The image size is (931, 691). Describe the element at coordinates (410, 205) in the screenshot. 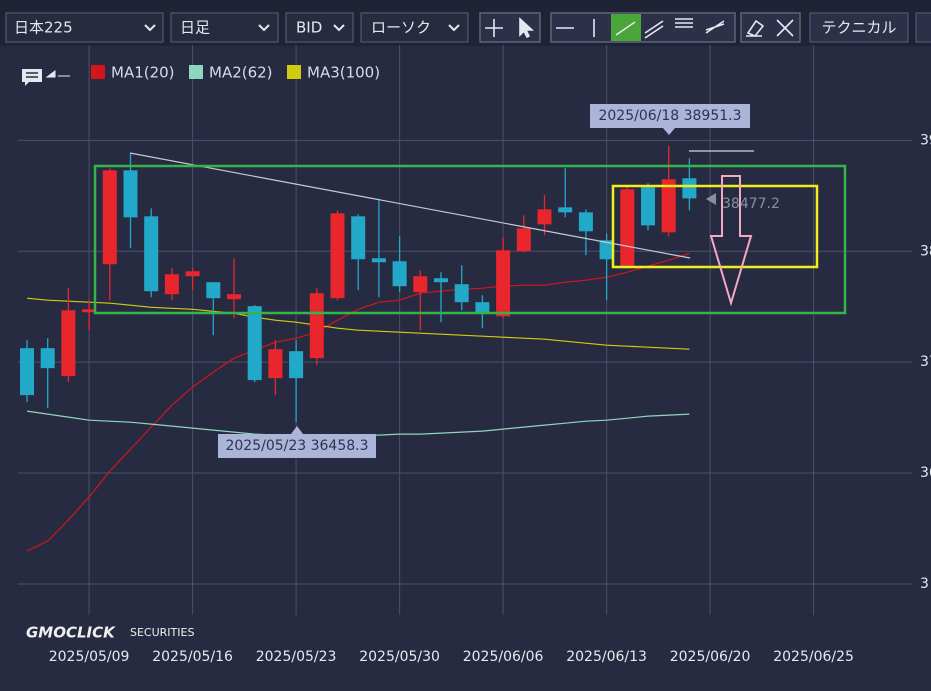

I see `trend-line` at that location.